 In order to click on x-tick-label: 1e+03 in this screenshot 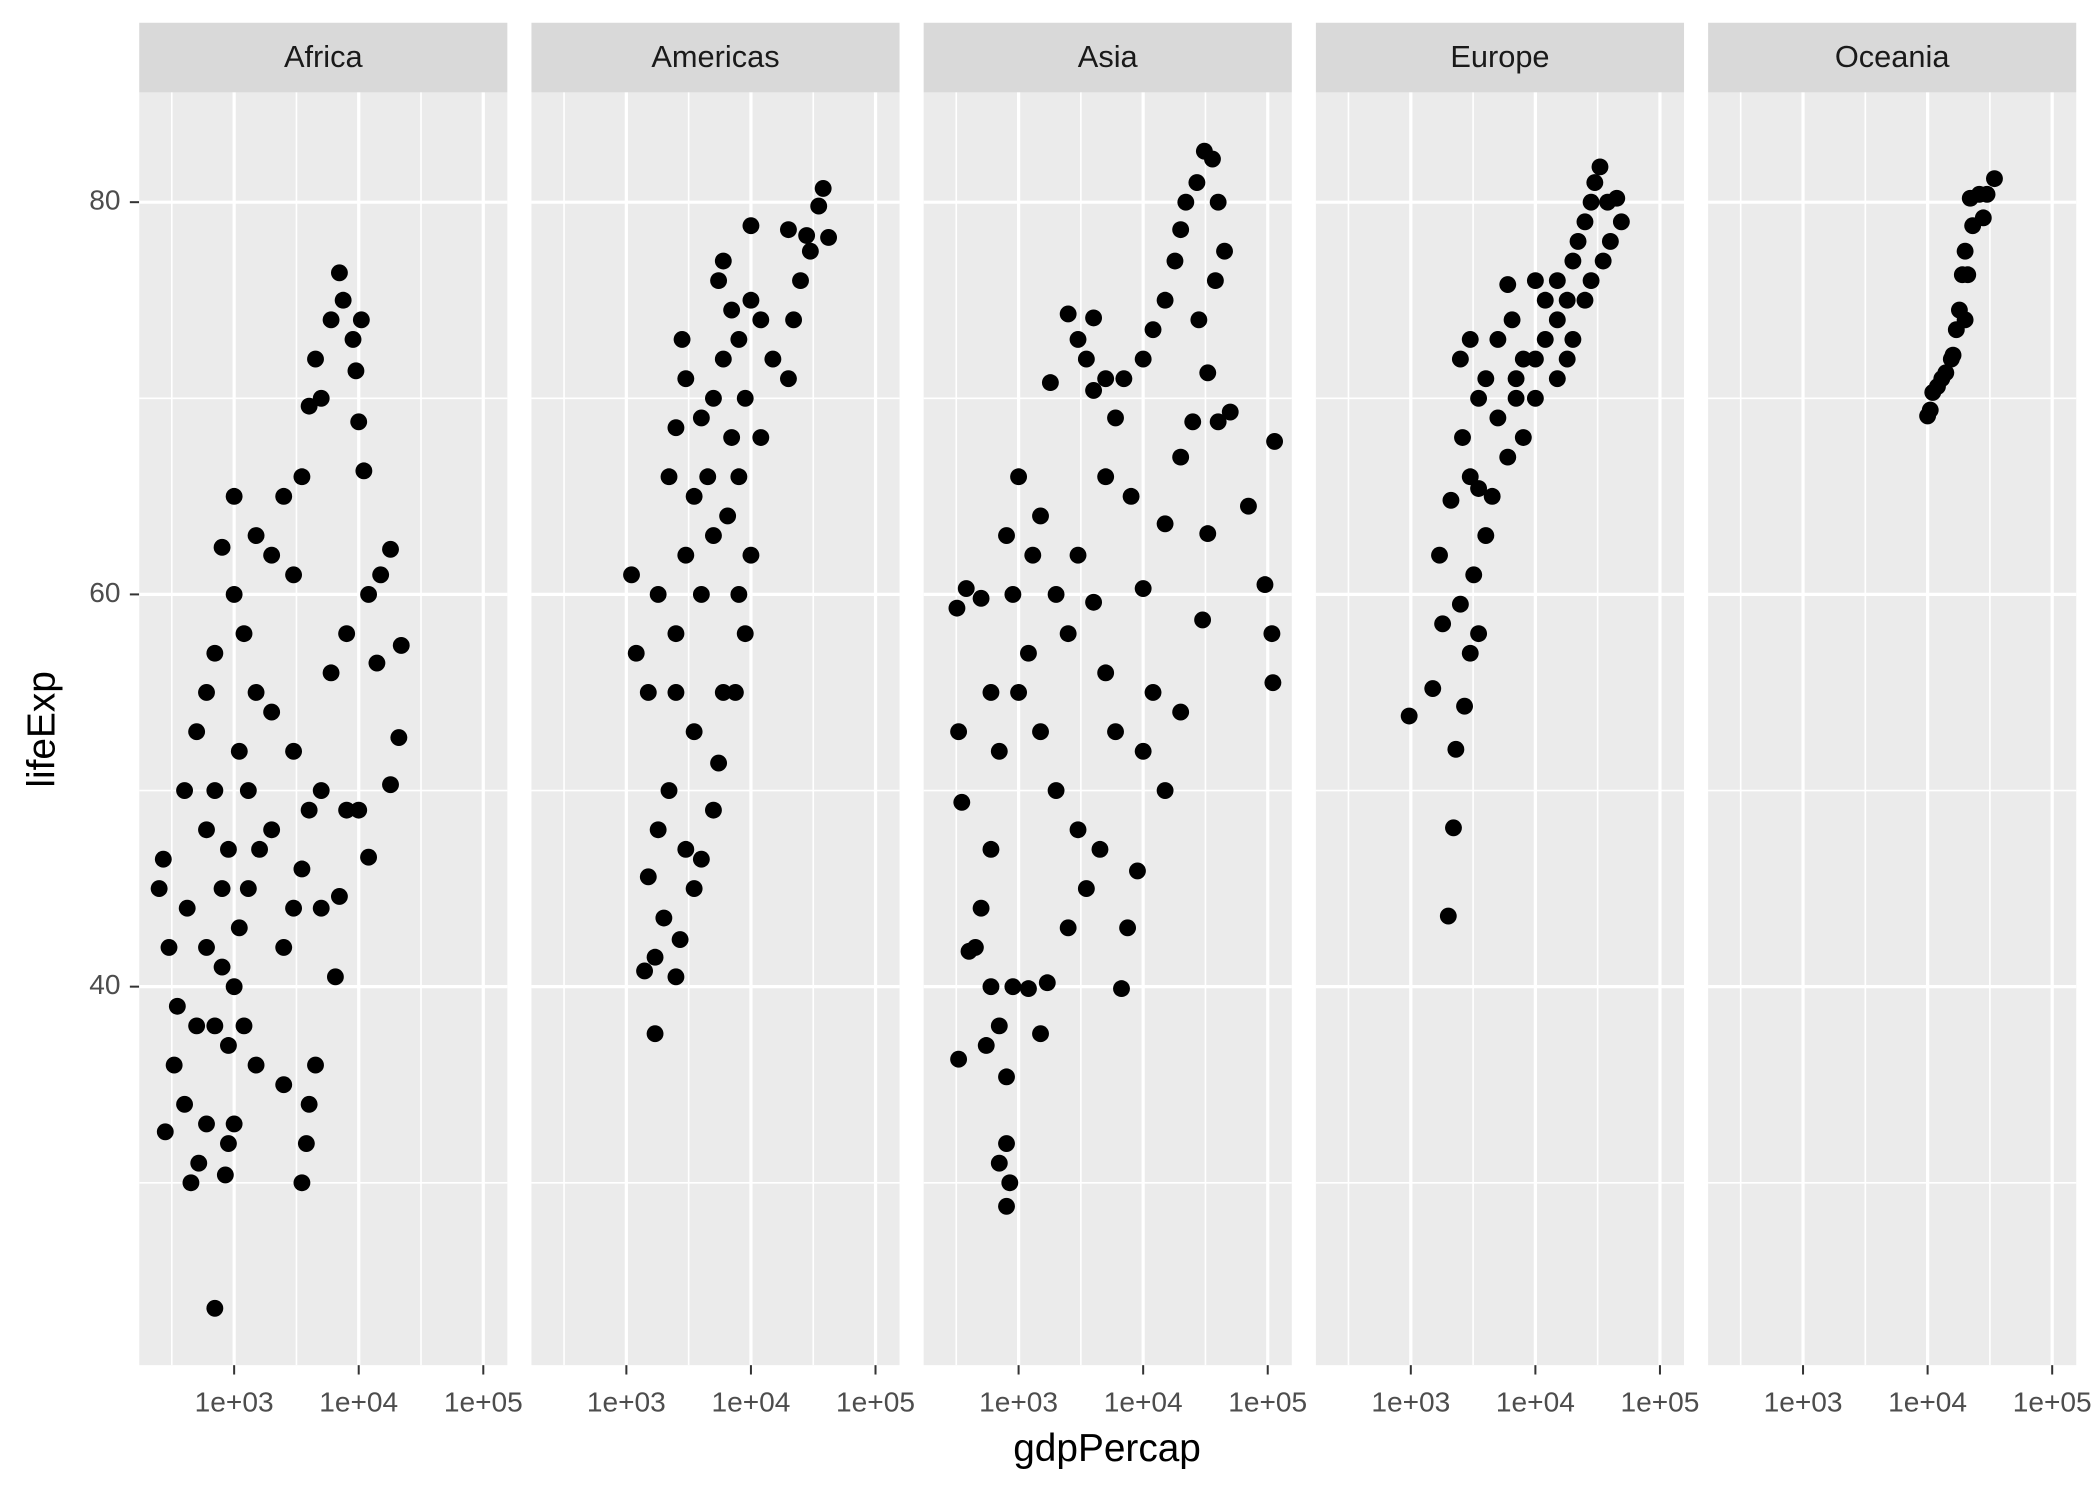, I will do `click(626, 1401)`.